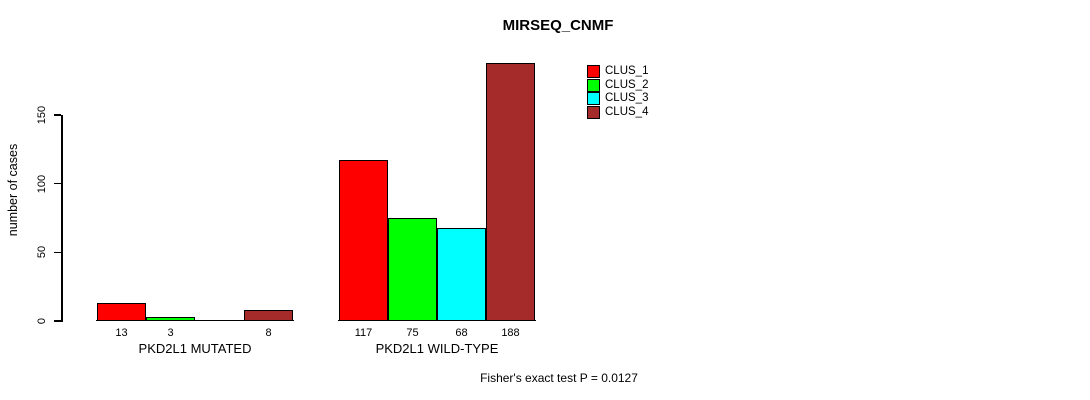 The image size is (1090, 400). Describe the element at coordinates (42, 115) in the screenshot. I see `y-tick-label: 150` at that location.